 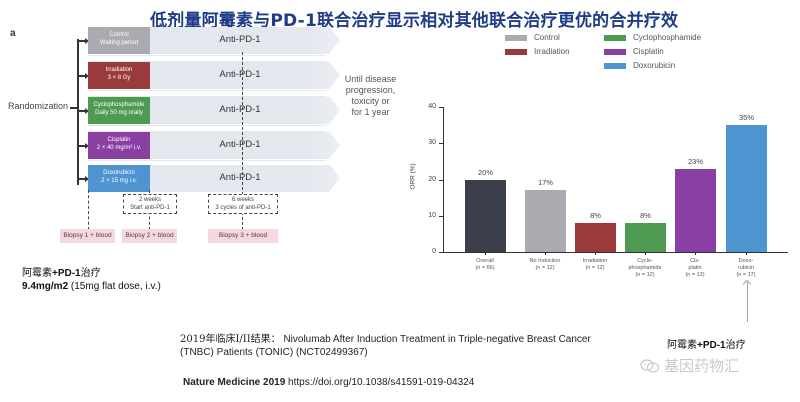 I want to click on arm-box-cyclophosphamide: Cyclophosphamide Daily 50 mg orally, so click(x=119, y=110).